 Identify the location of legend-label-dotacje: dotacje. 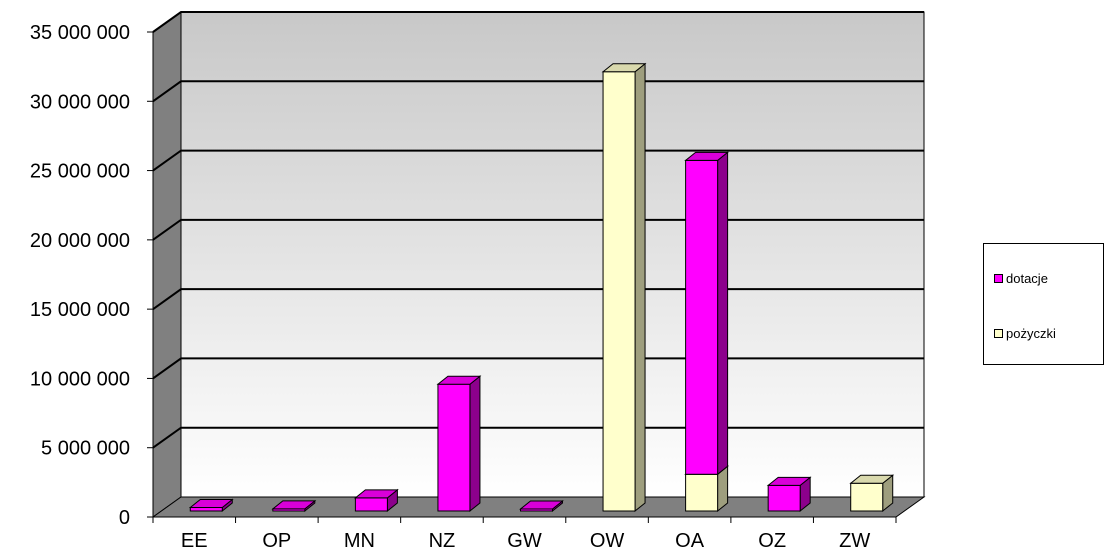
(1027, 278).